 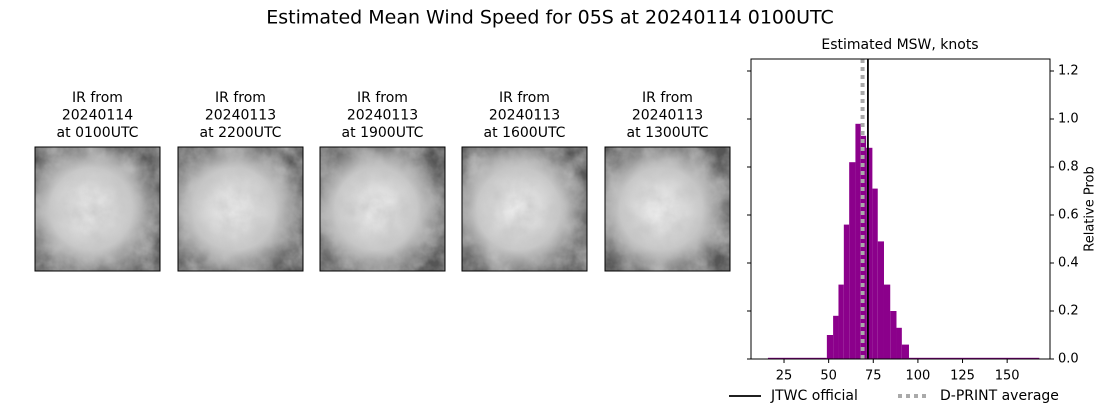 I want to click on image-caption: at 0100UTC, so click(x=98, y=133).